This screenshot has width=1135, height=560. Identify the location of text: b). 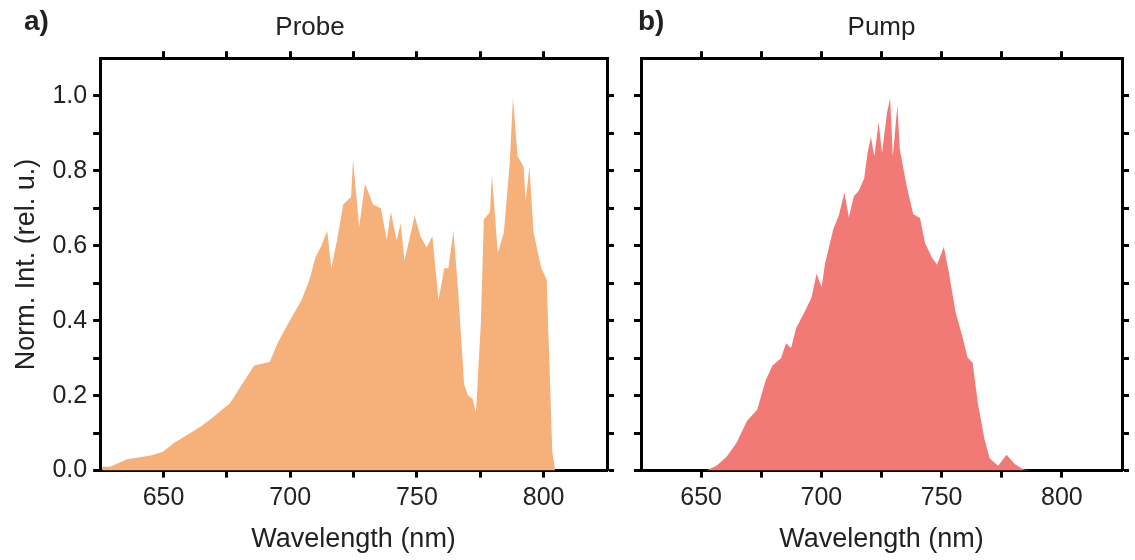
(651, 20).